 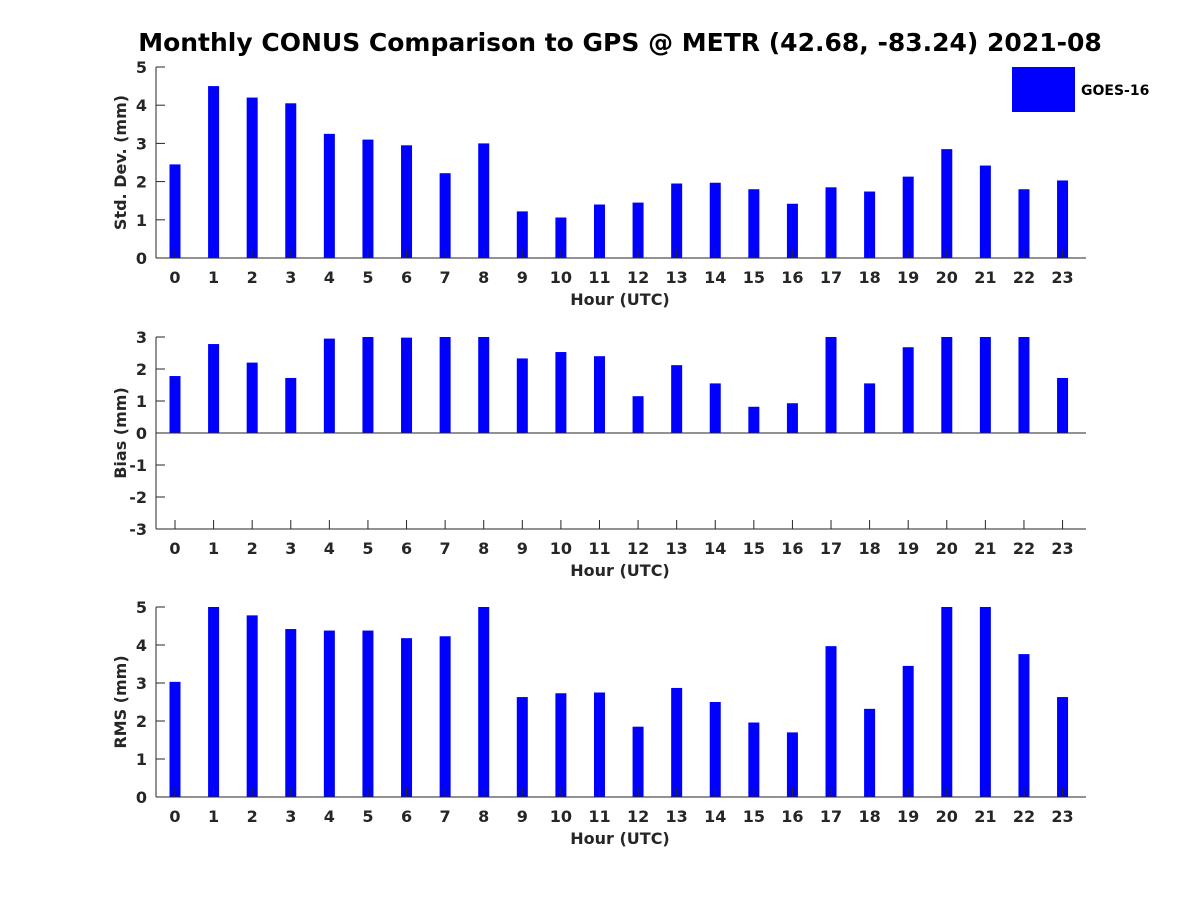 What do you see at coordinates (214, 702) in the screenshot?
I see `bar-p3-h1` at bounding box center [214, 702].